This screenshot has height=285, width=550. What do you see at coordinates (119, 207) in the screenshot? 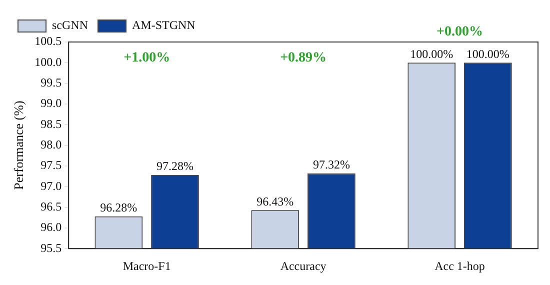
I see `data-label: 96.28%` at bounding box center [119, 207].